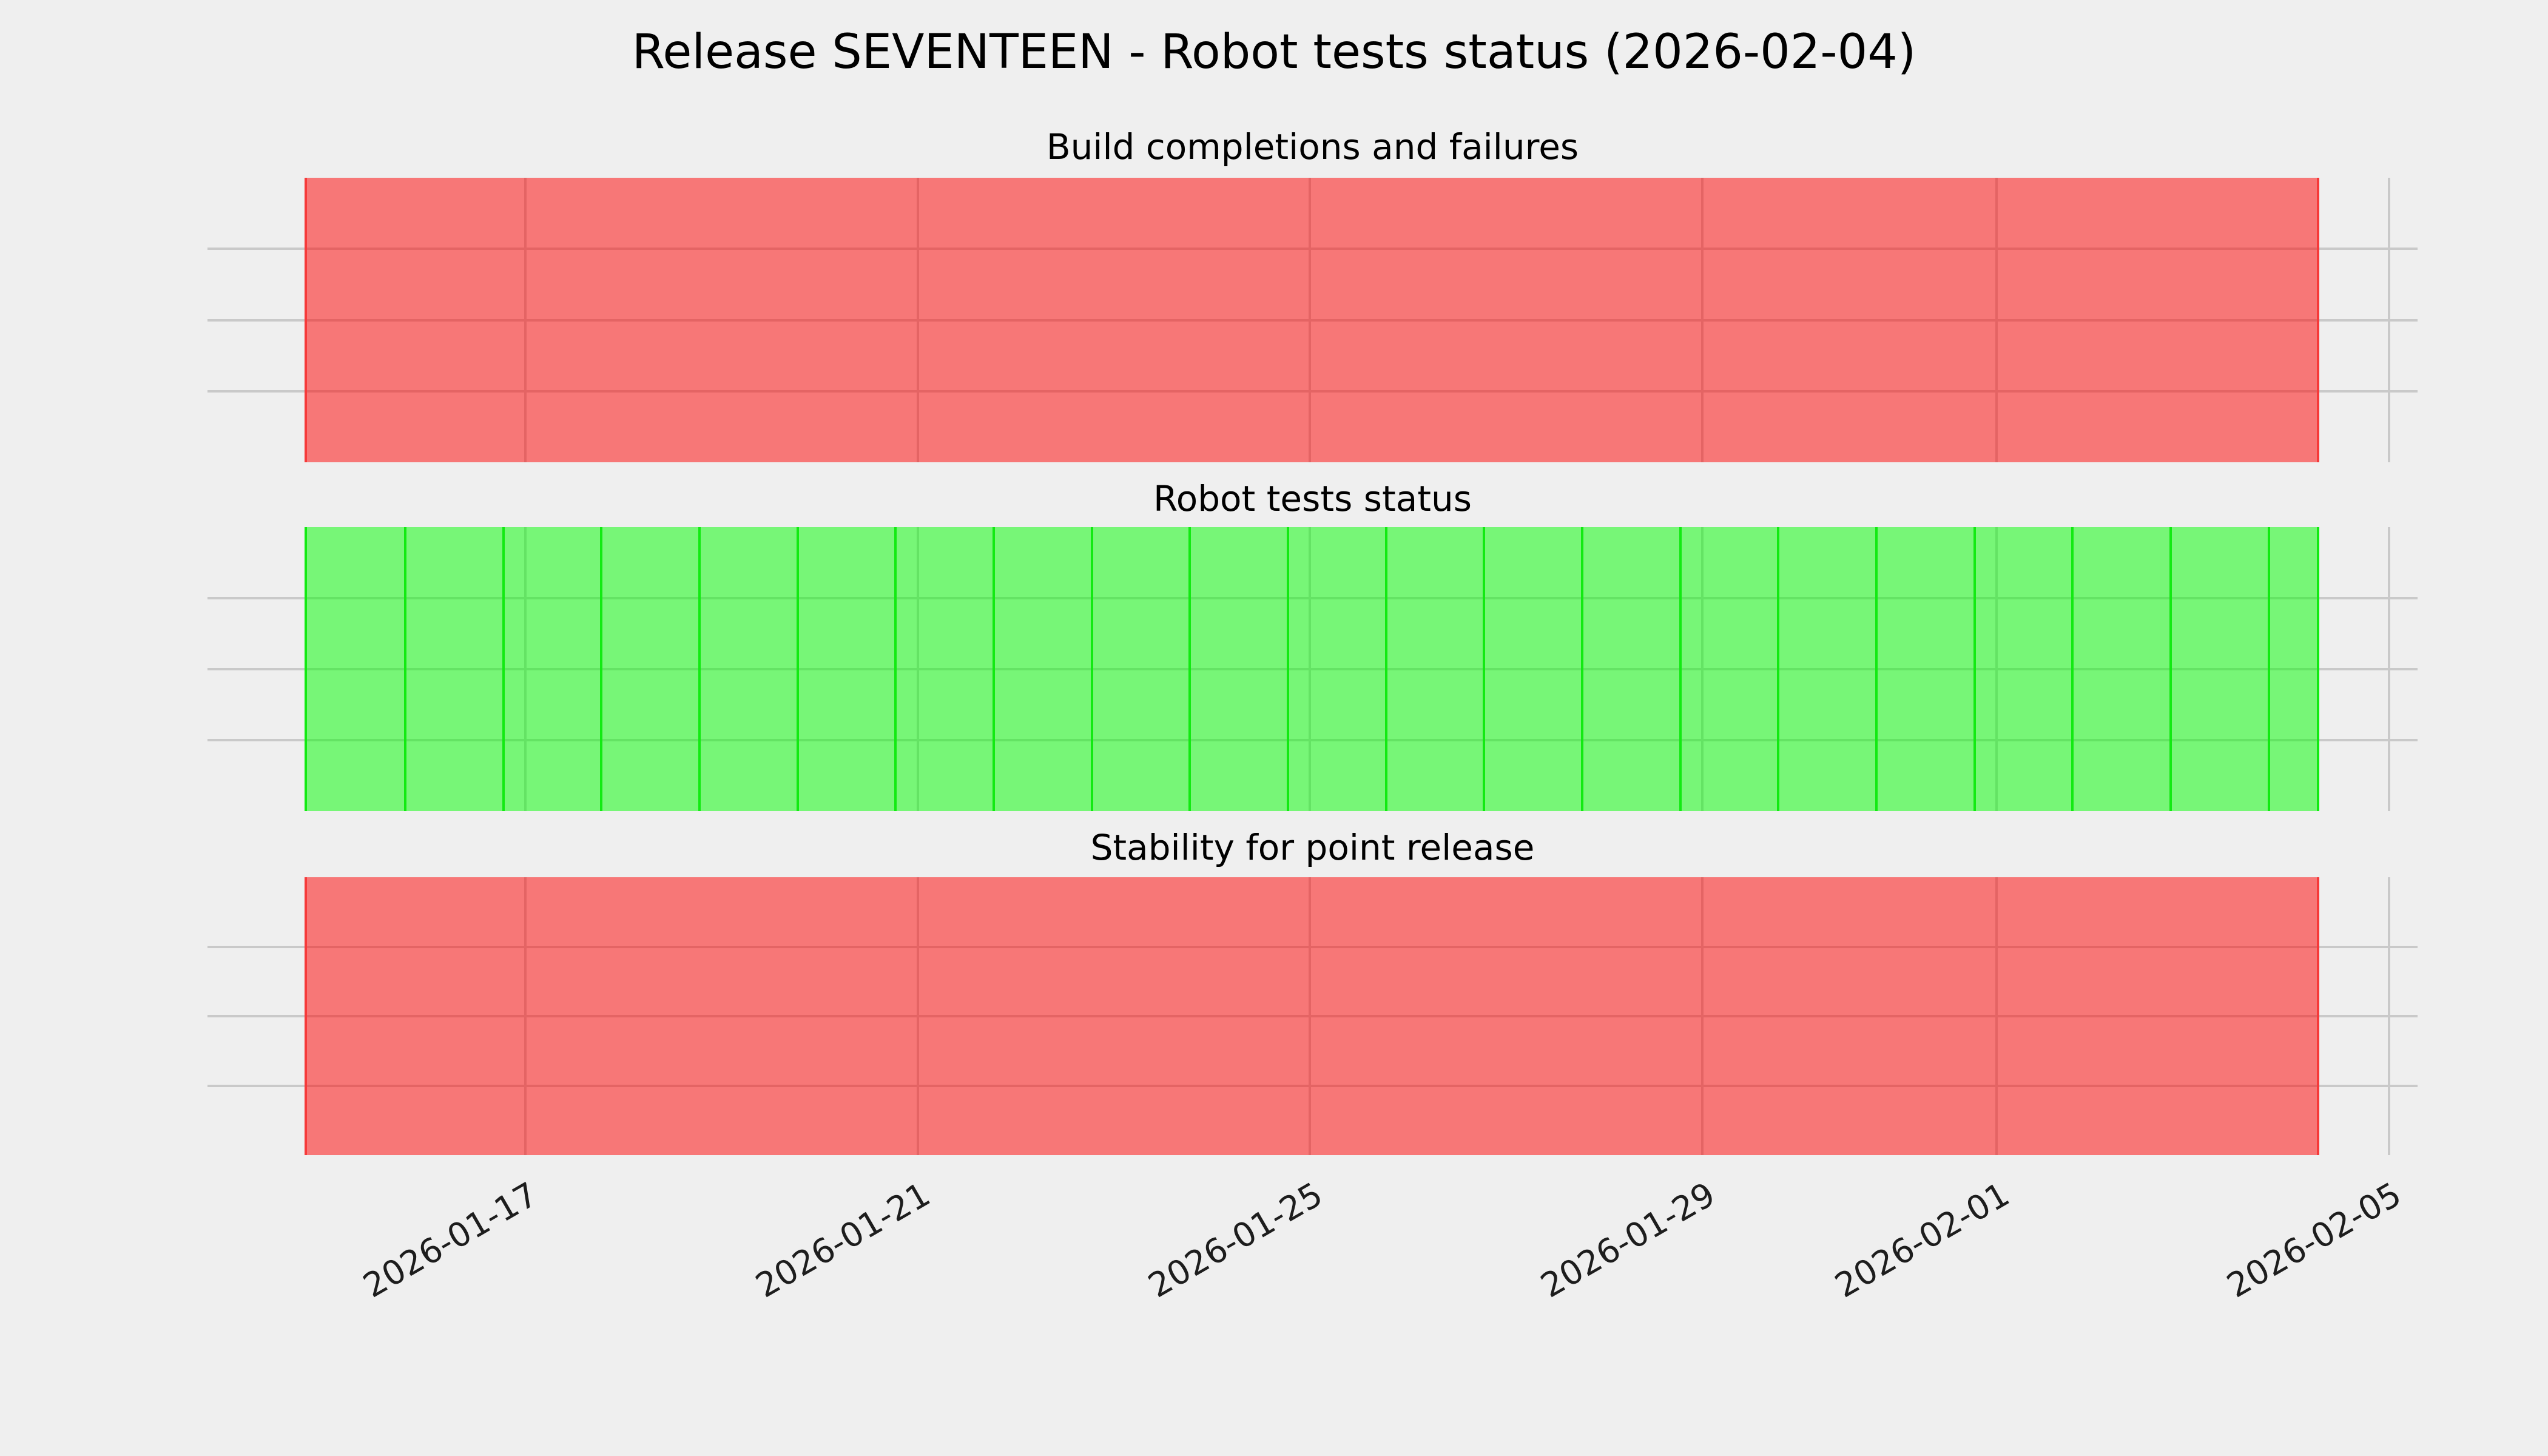  I want to click on x-tick-label-text: 2026-01-25, so click(1235, 1240).